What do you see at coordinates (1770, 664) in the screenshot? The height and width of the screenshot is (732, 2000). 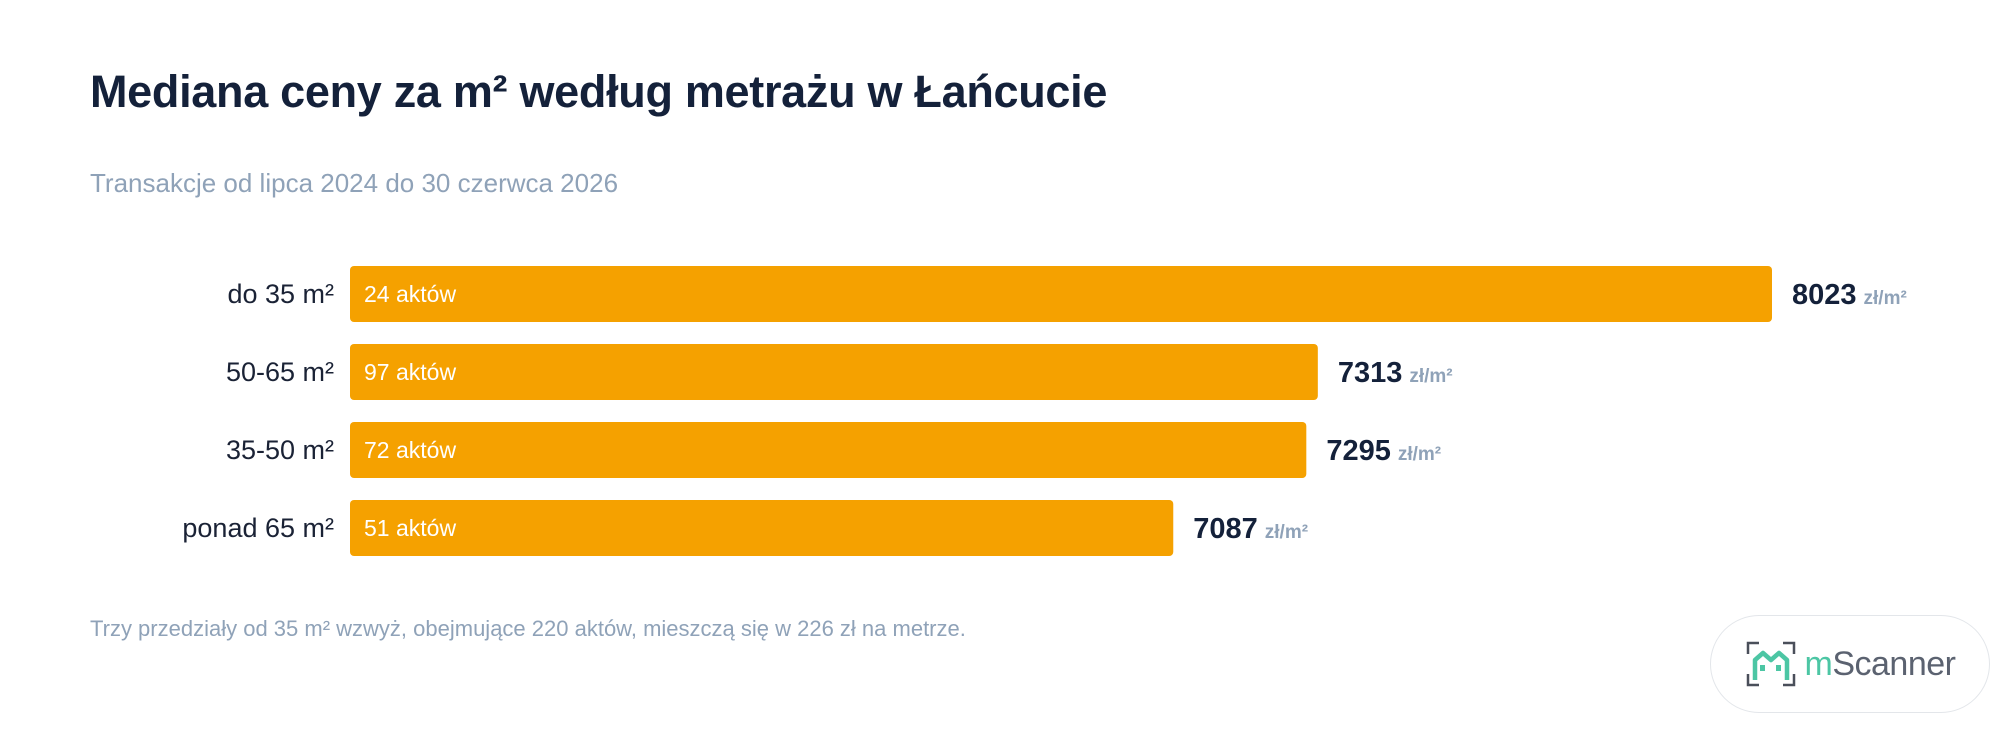 I see `house-scanner-icon` at bounding box center [1770, 664].